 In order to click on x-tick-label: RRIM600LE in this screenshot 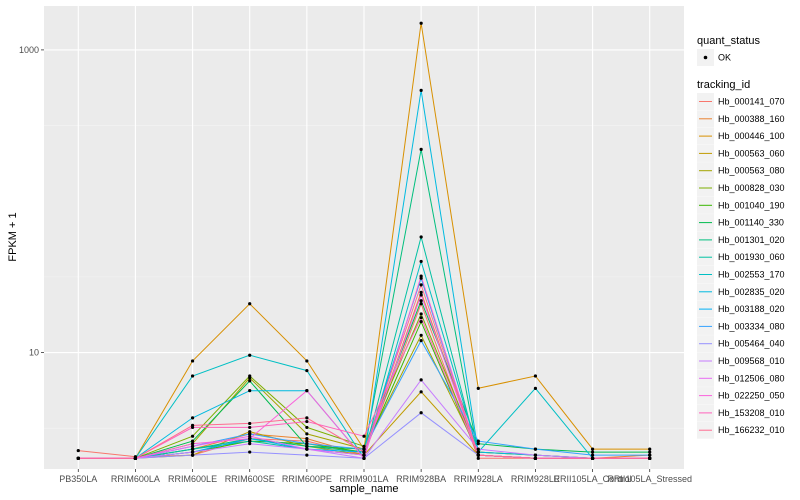, I will do `click(192, 479)`.